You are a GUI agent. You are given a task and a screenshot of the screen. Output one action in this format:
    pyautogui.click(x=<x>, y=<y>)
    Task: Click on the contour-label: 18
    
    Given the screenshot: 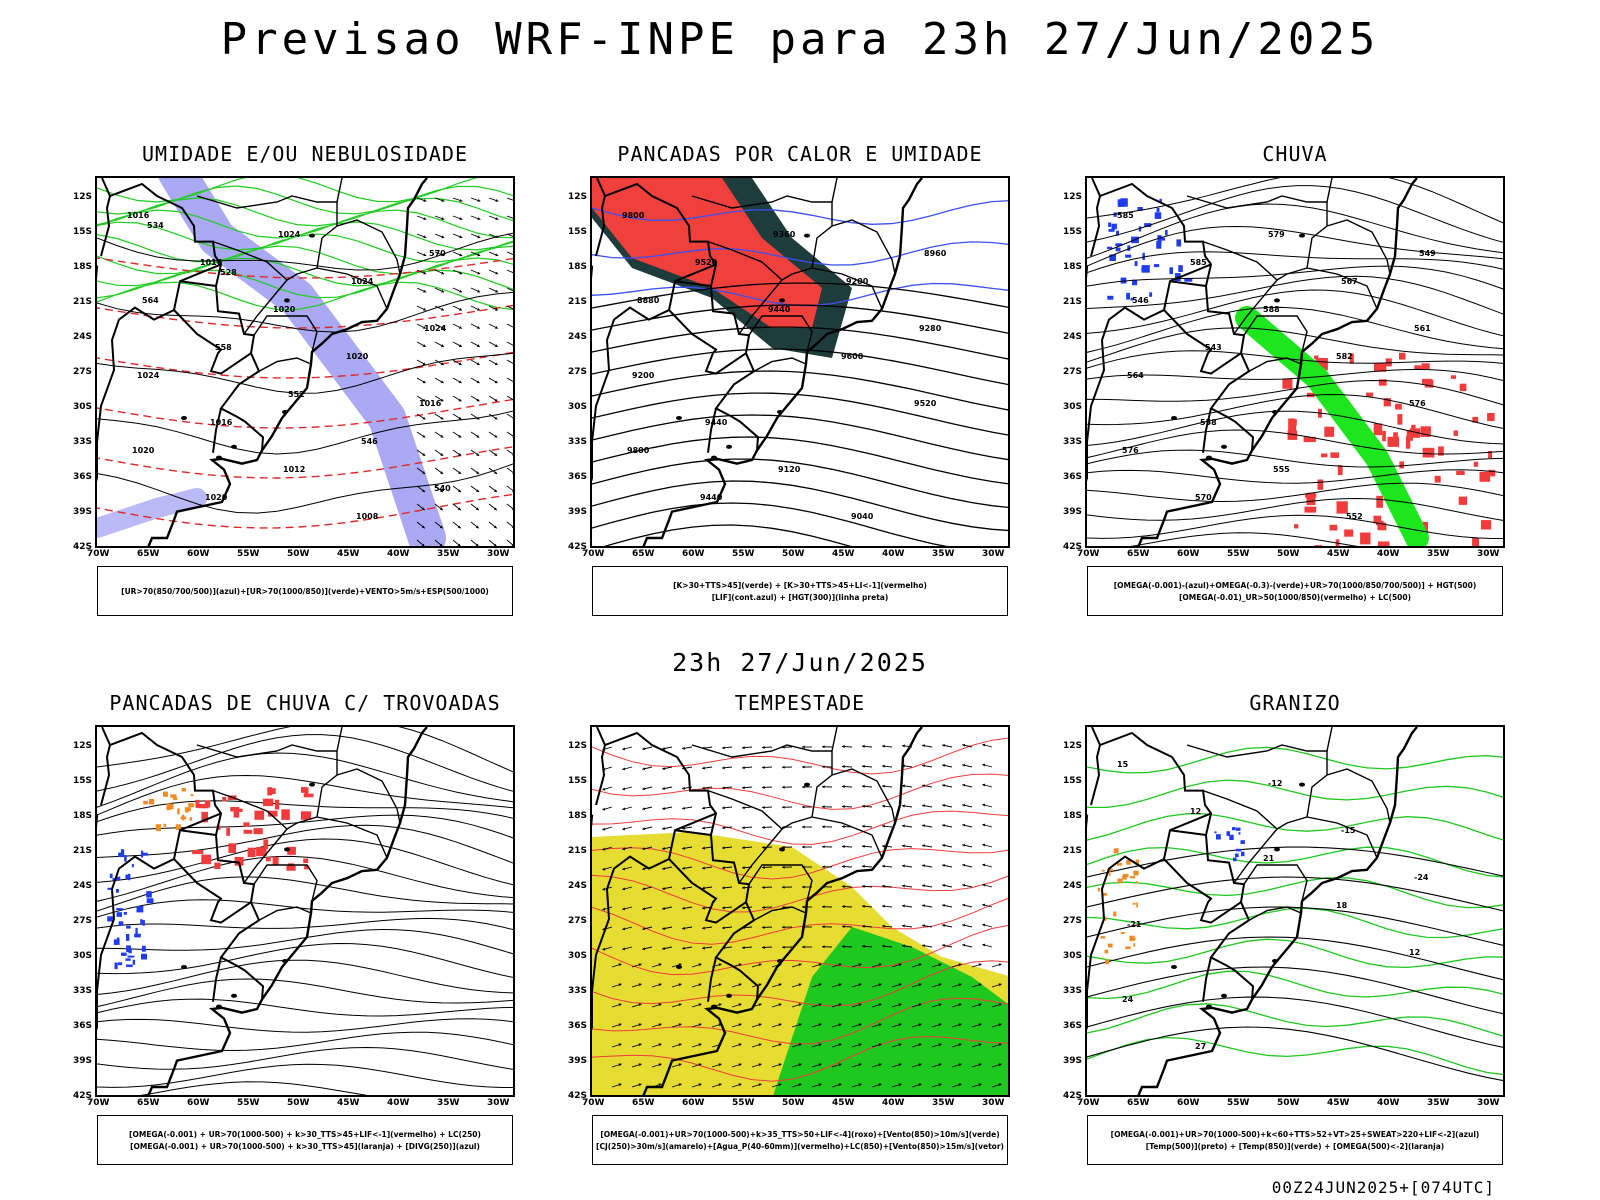 What is the action you would take?
    pyautogui.click(x=1342, y=905)
    